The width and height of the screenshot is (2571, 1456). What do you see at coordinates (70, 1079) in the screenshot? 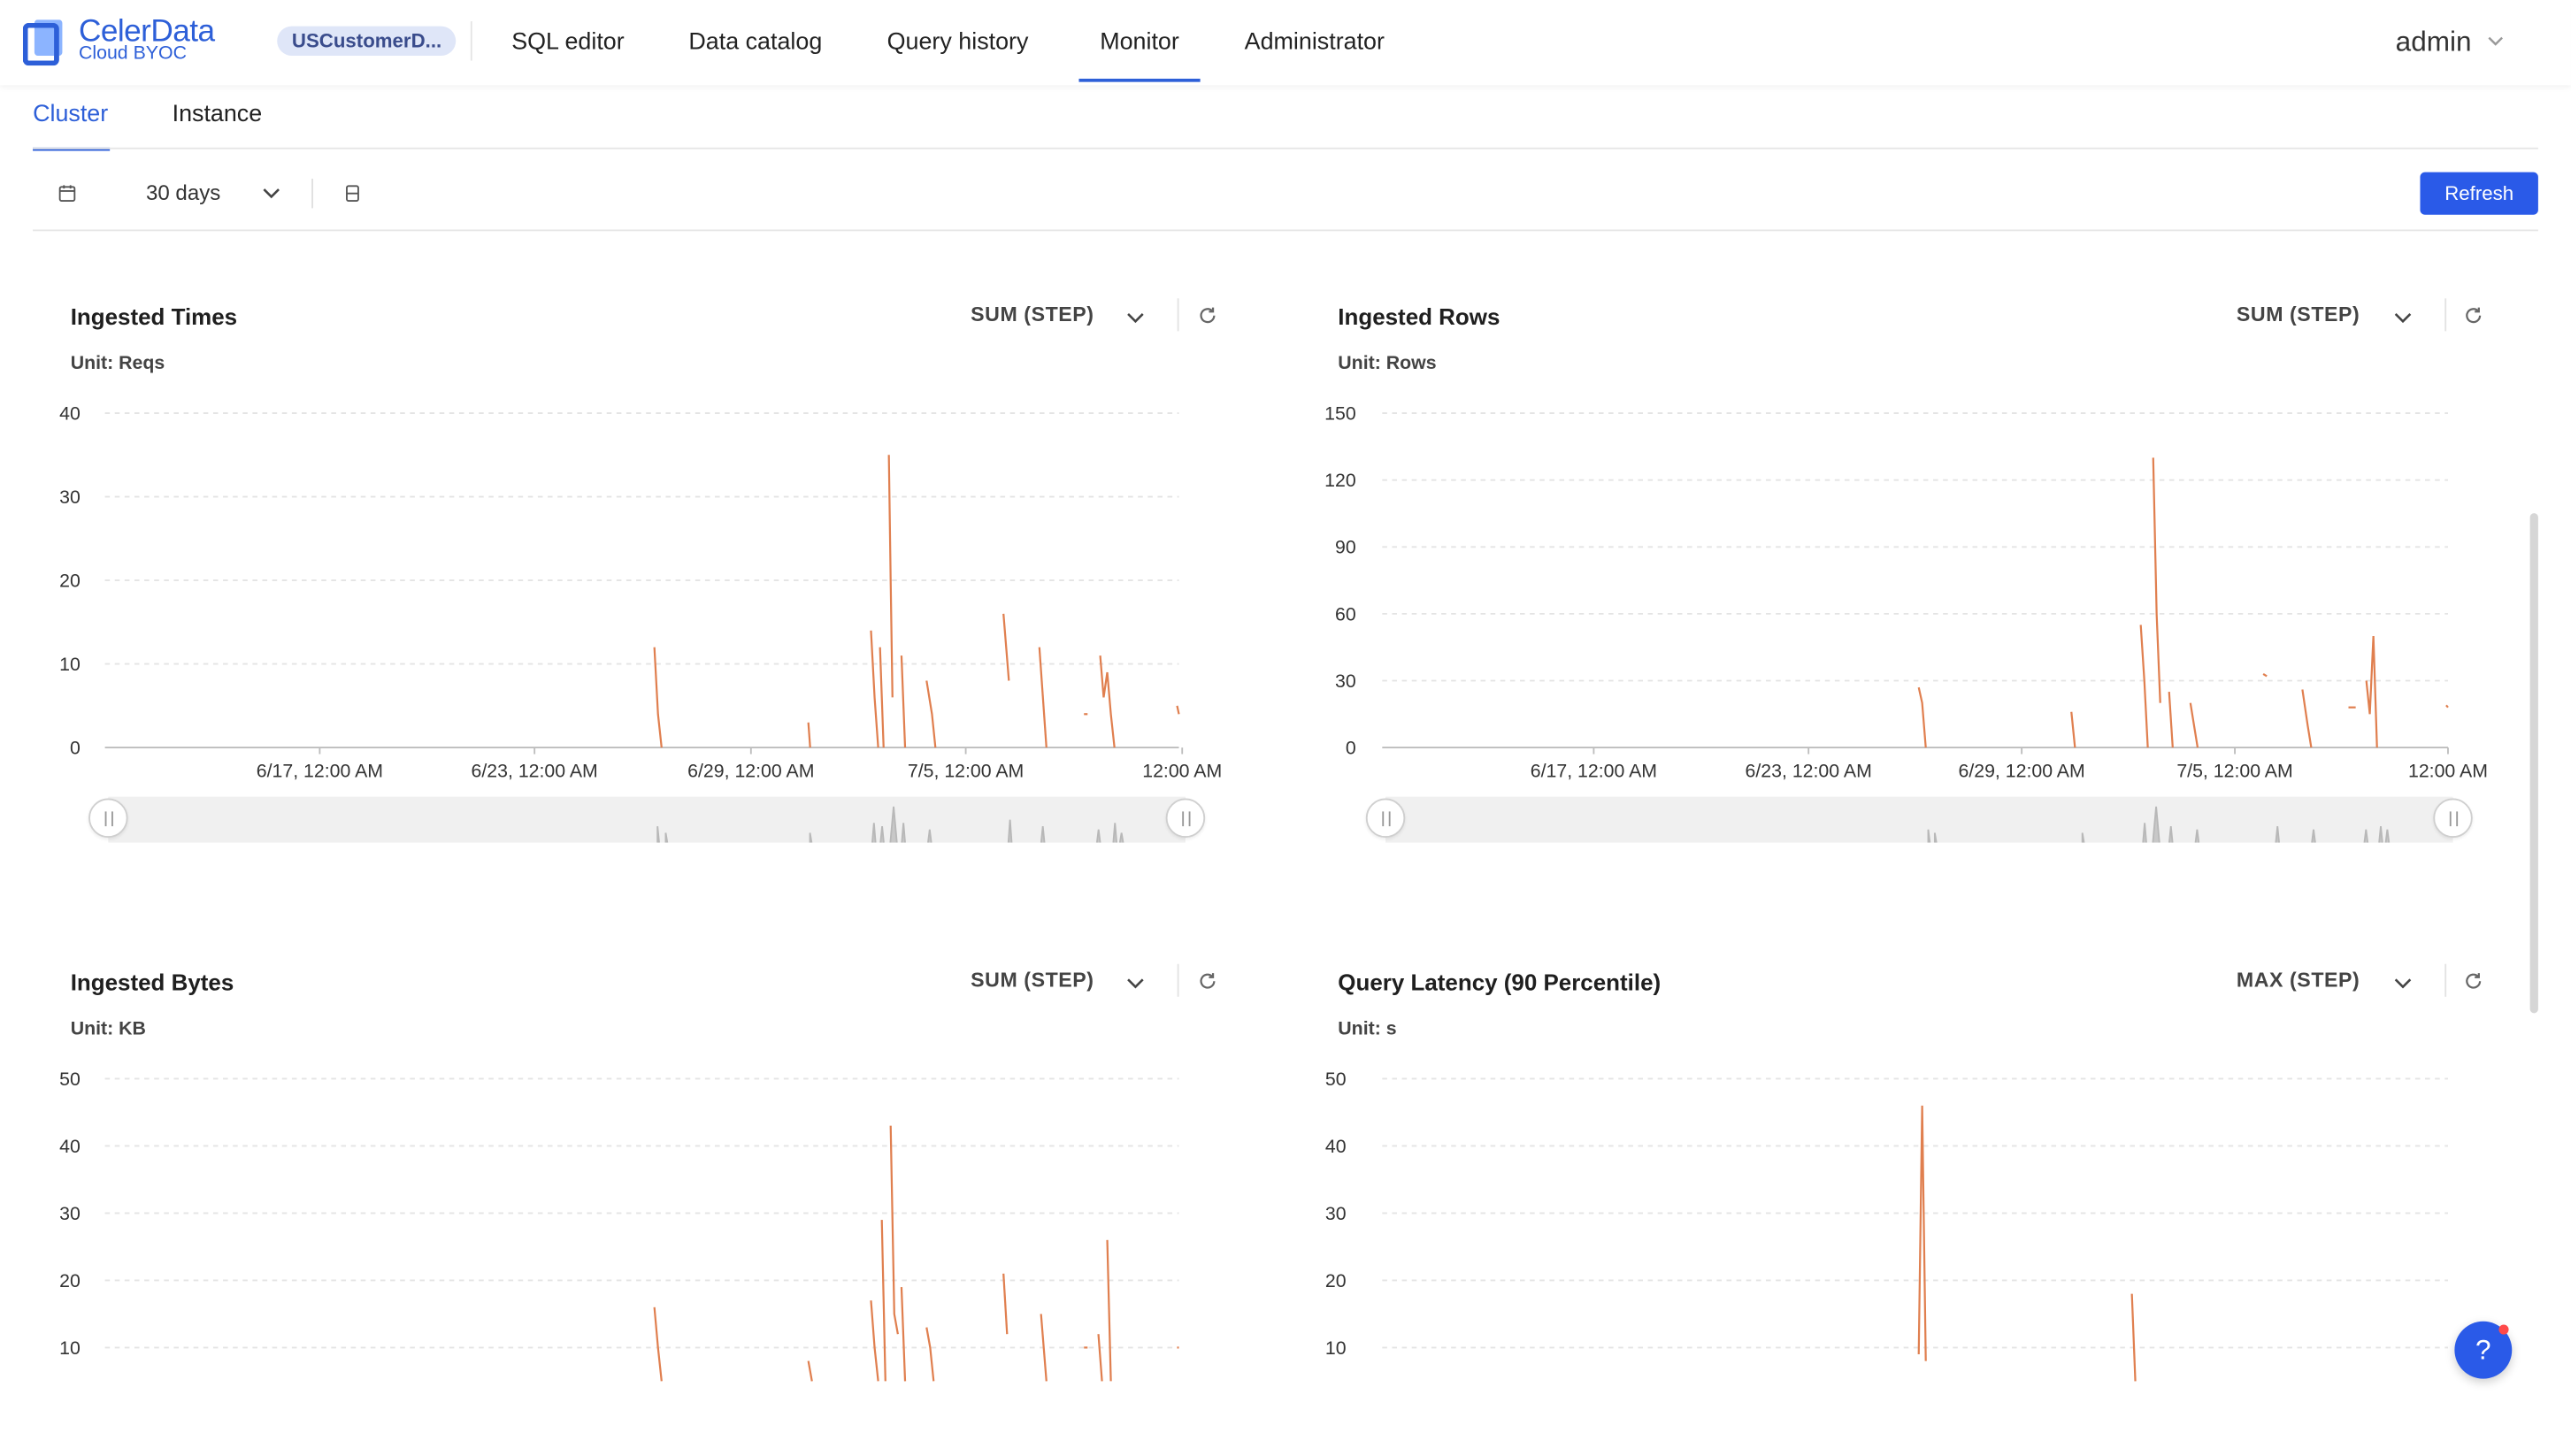
I see `y-tick-label: 50` at bounding box center [70, 1079].